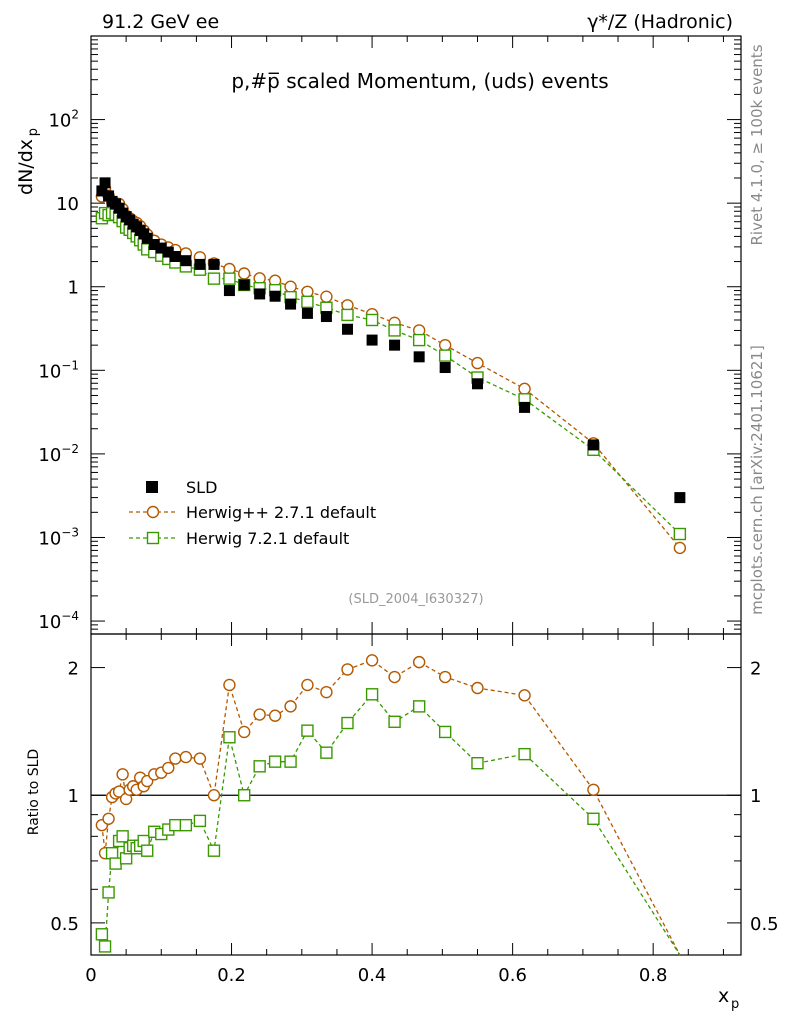 The image size is (786, 1024). What do you see at coordinates (73, 288) in the screenshot?
I see `y-tick-label: 1` at bounding box center [73, 288].